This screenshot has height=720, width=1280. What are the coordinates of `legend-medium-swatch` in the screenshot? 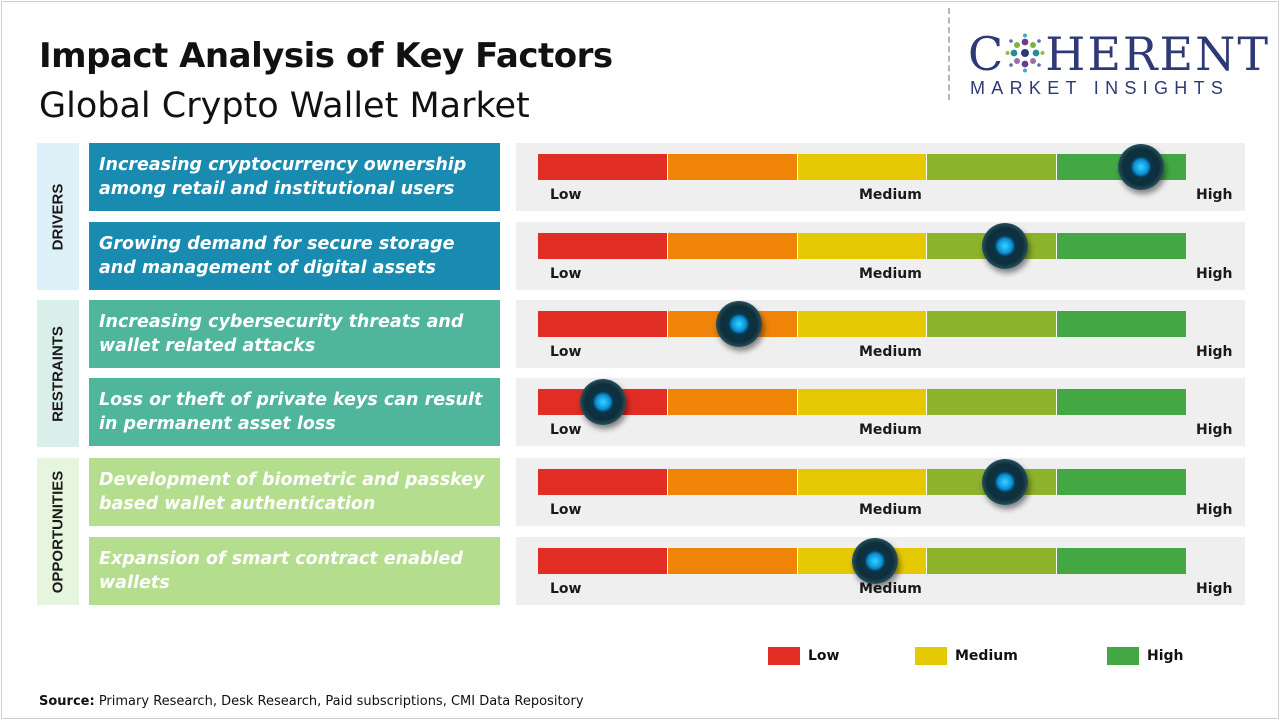 It's located at (931, 656).